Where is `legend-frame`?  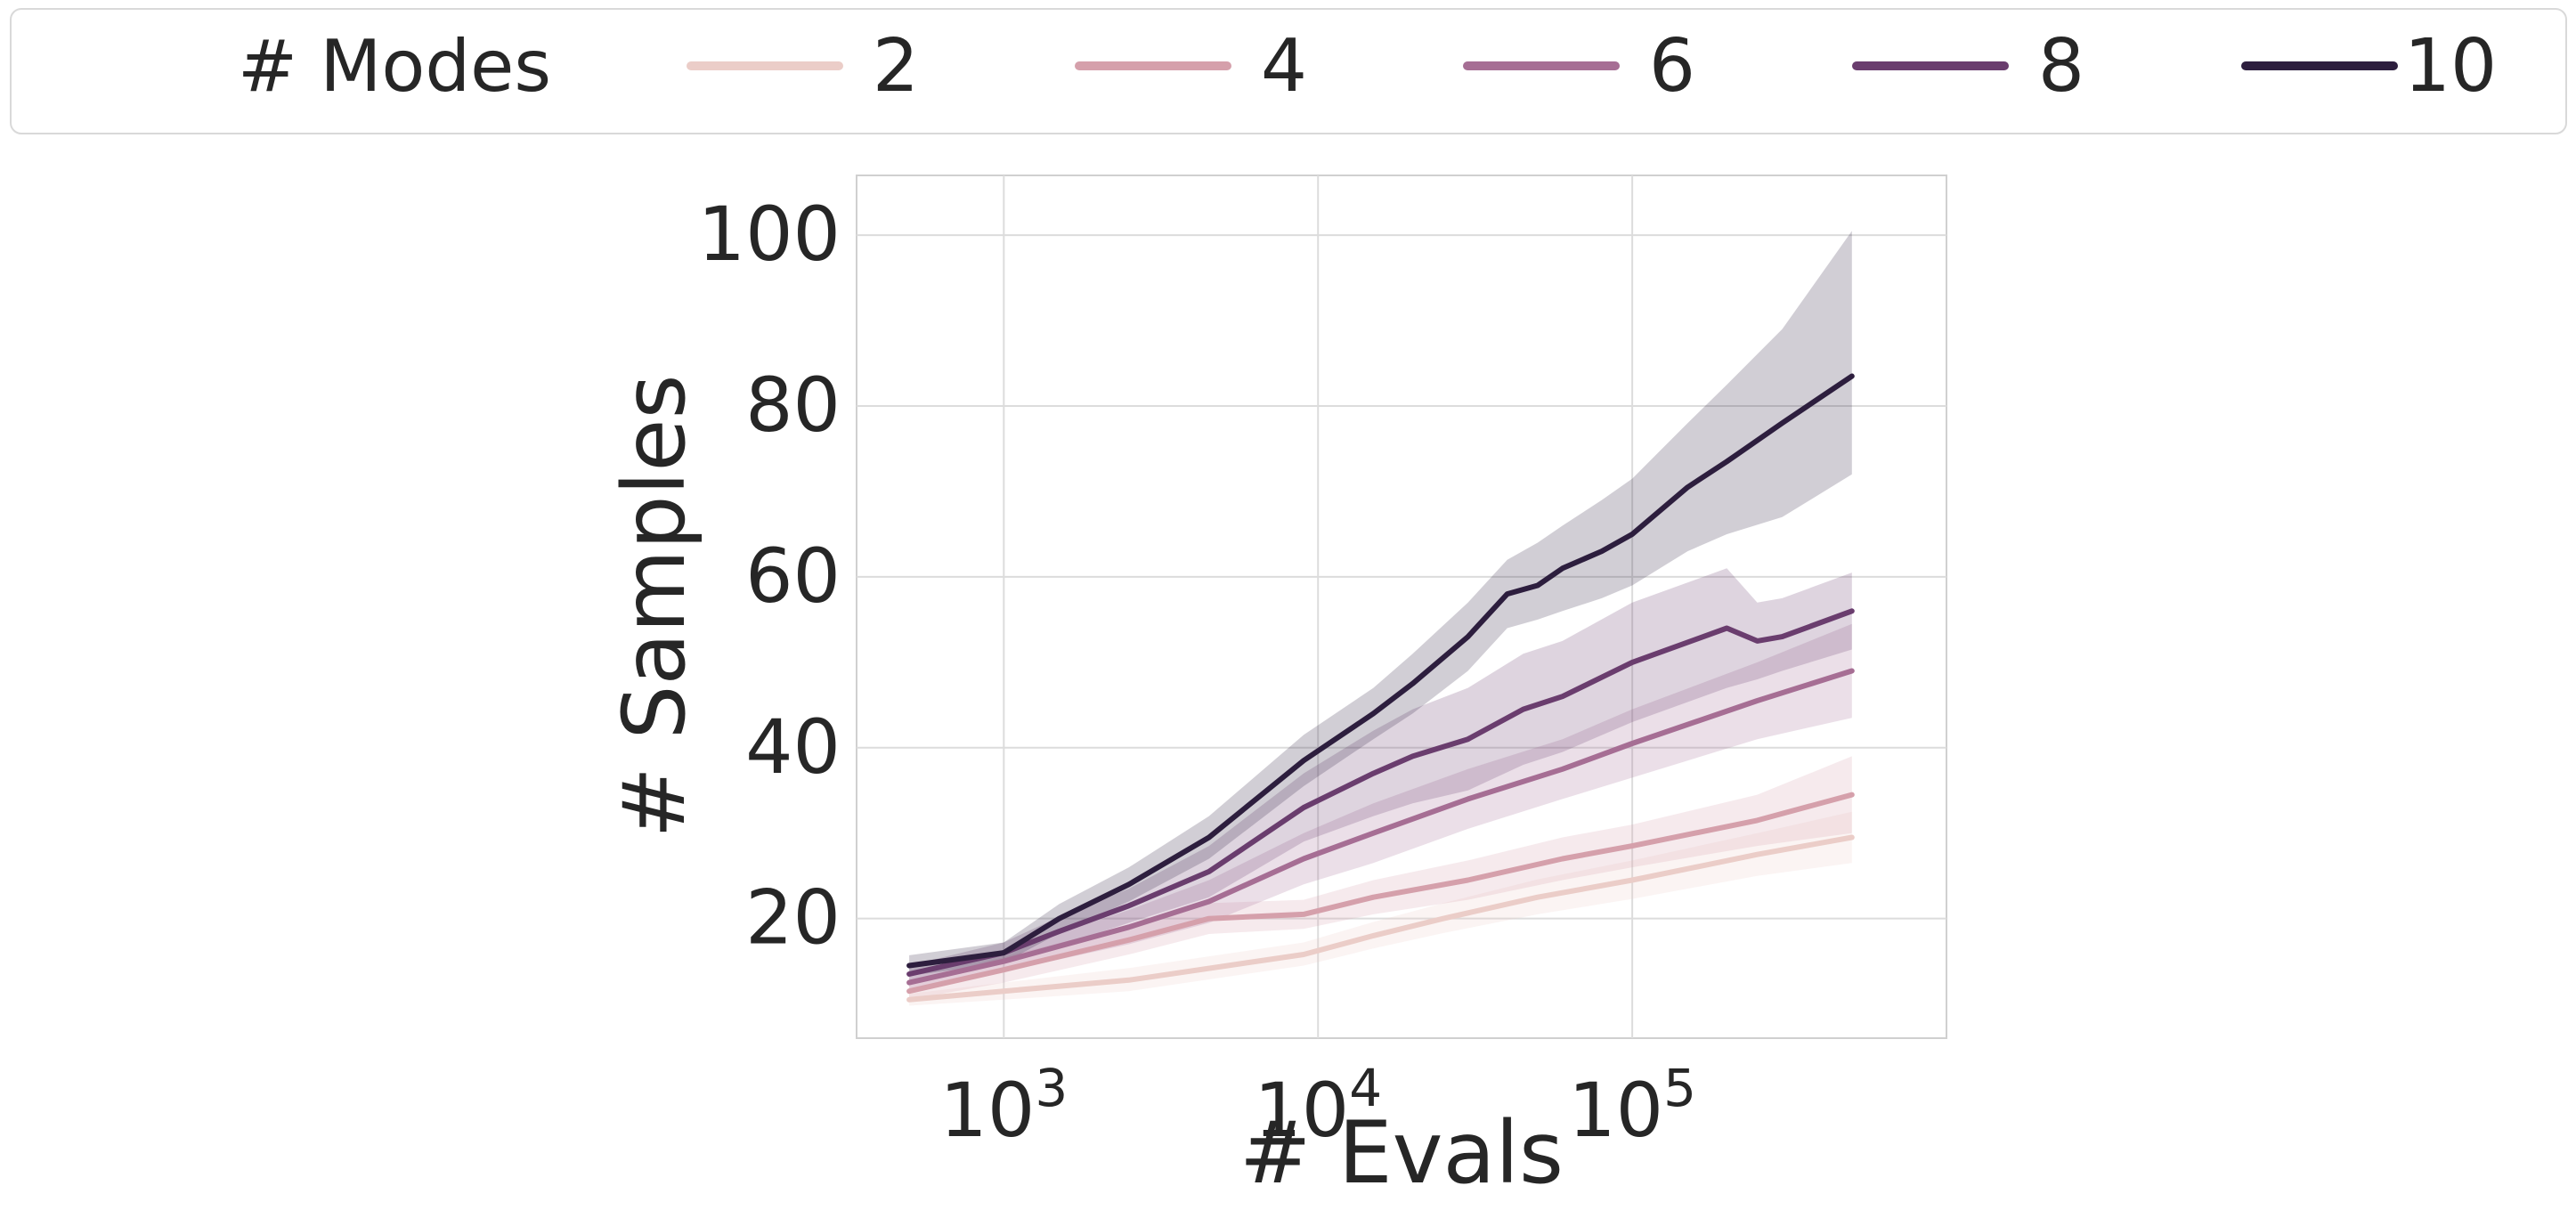
legend-frame is located at coordinates (1288, 71).